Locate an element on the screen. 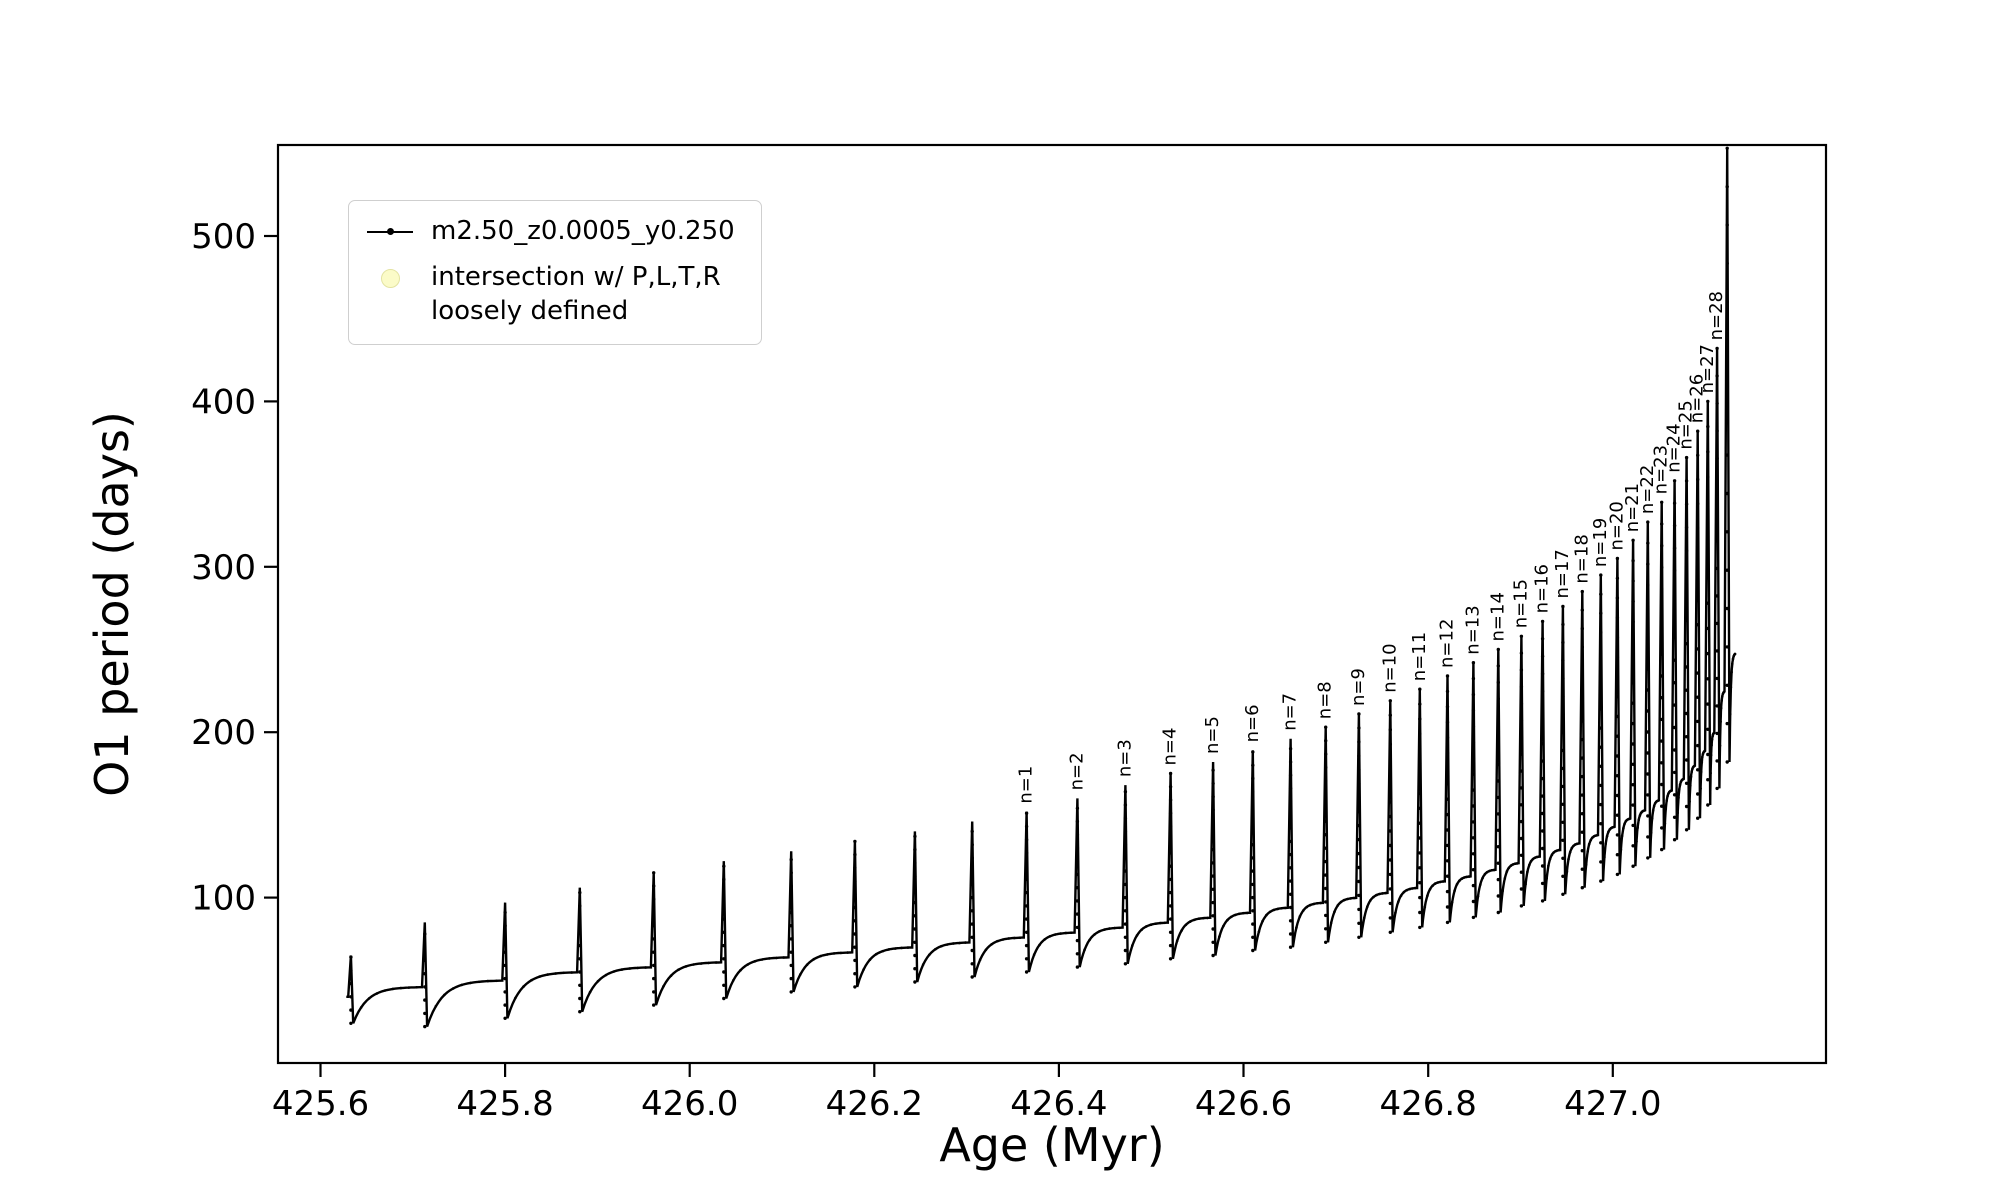 Image resolution: width=2000 pixels, height=1200 pixels. spike-label: n=18 is located at coordinates (1581, 558).